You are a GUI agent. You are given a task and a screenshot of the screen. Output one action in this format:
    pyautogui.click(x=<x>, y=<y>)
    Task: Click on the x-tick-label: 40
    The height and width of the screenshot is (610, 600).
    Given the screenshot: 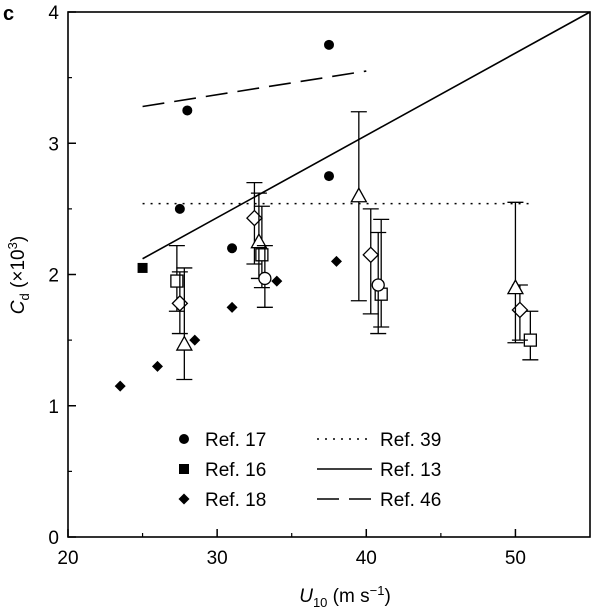 What is the action you would take?
    pyautogui.click(x=366, y=558)
    